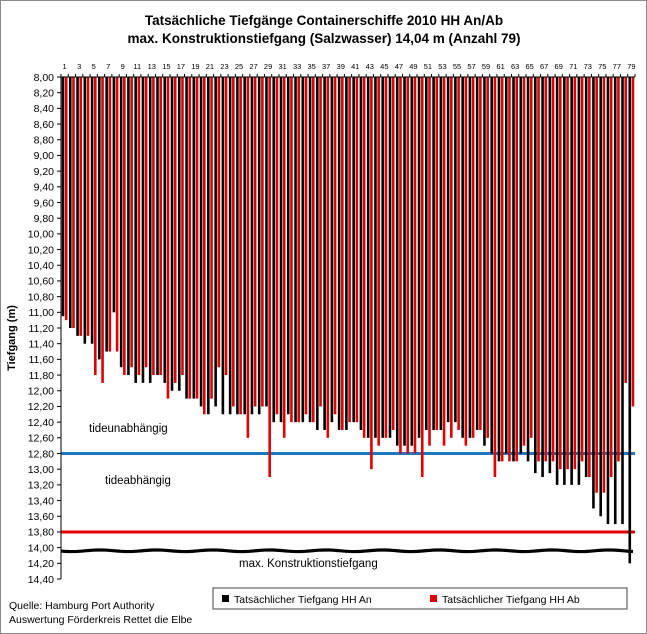 The height and width of the screenshot is (634, 647). Describe the element at coordinates (41, 407) in the screenshot. I see `y-tick-label: 12,20` at that location.